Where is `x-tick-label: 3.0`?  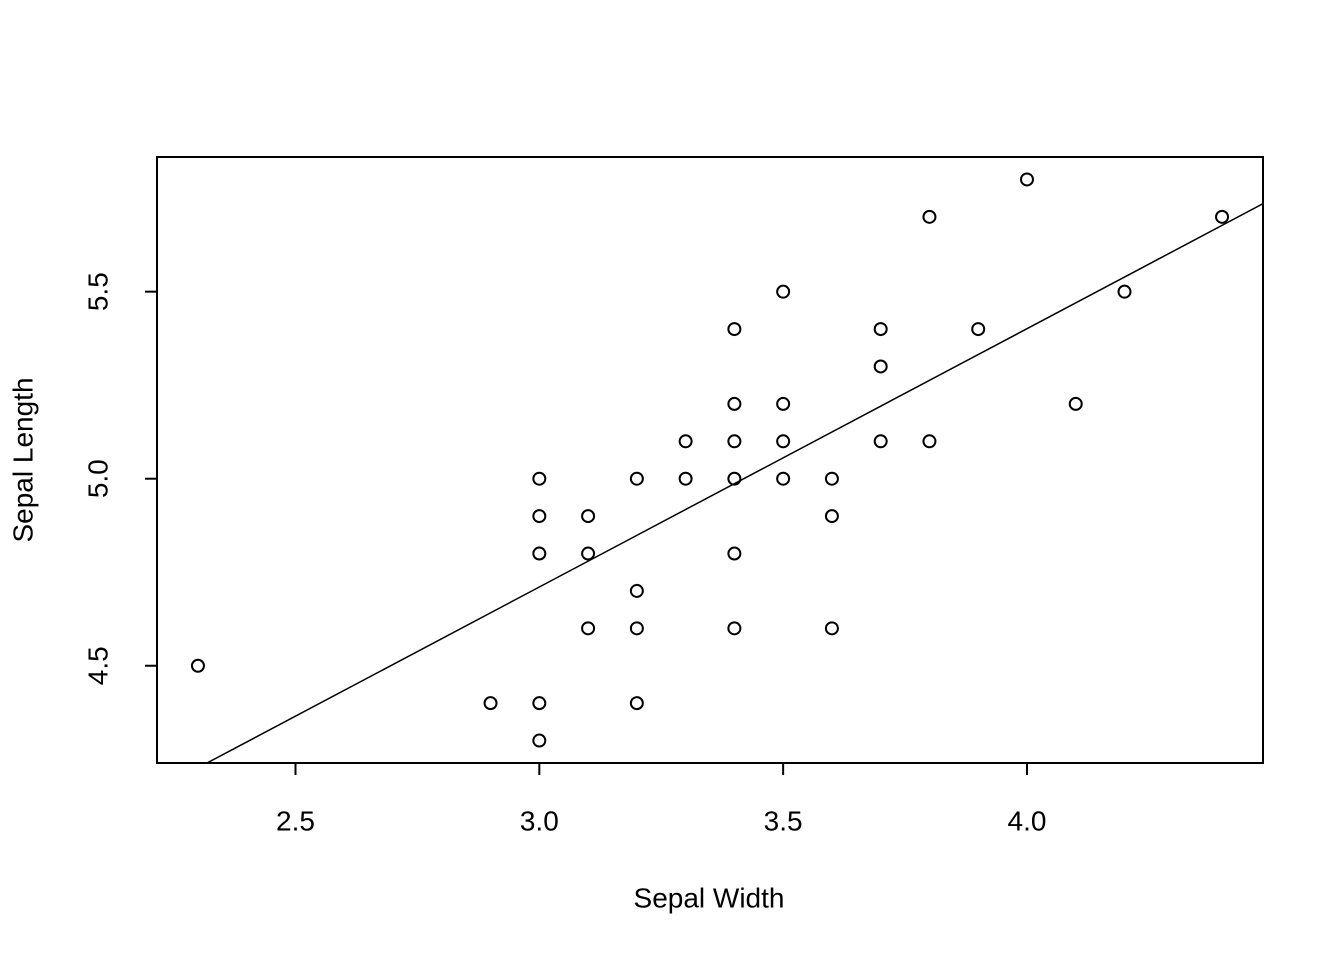
x-tick-label: 3.0 is located at coordinates (539, 820).